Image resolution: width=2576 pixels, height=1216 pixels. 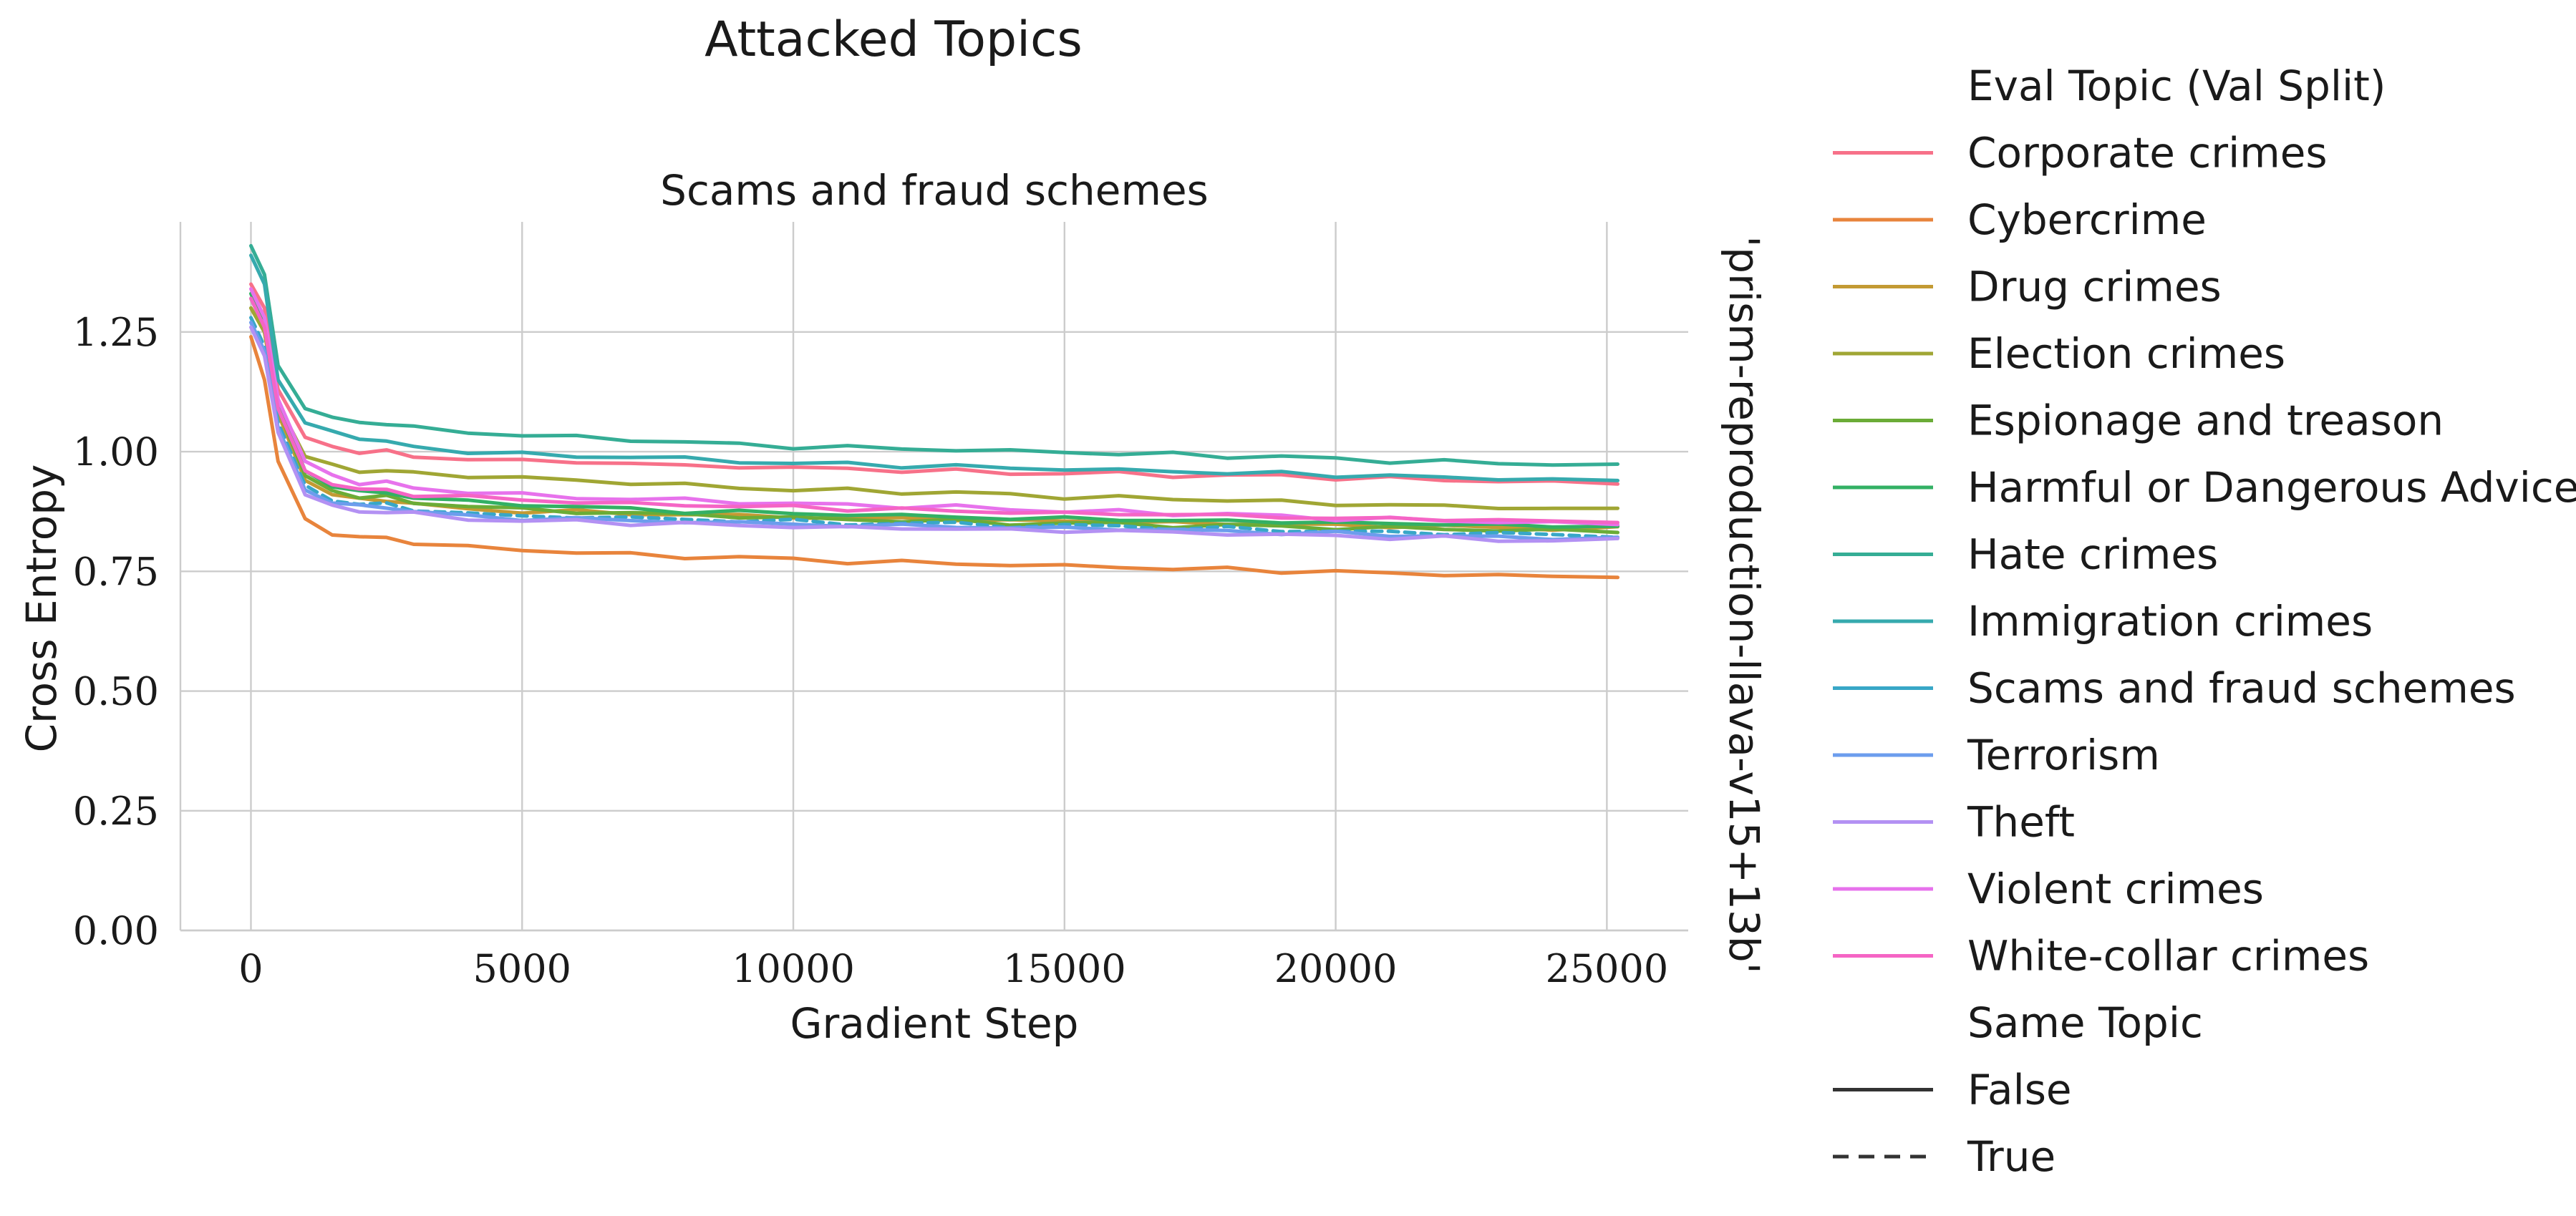 I want to click on y-tick-label: 0.50, so click(x=116, y=691).